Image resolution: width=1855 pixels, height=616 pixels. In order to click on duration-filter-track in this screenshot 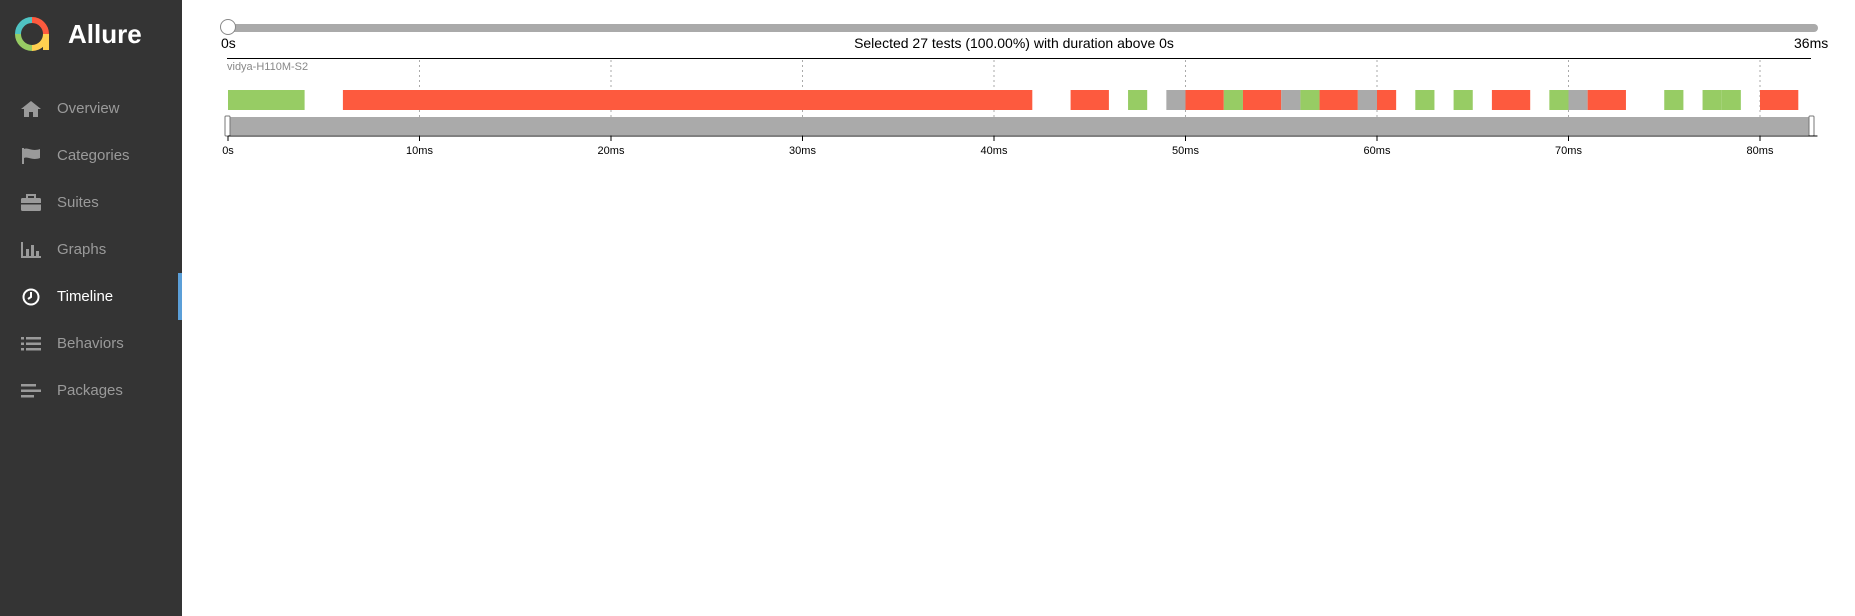, I will do `click(1021, 28)`.